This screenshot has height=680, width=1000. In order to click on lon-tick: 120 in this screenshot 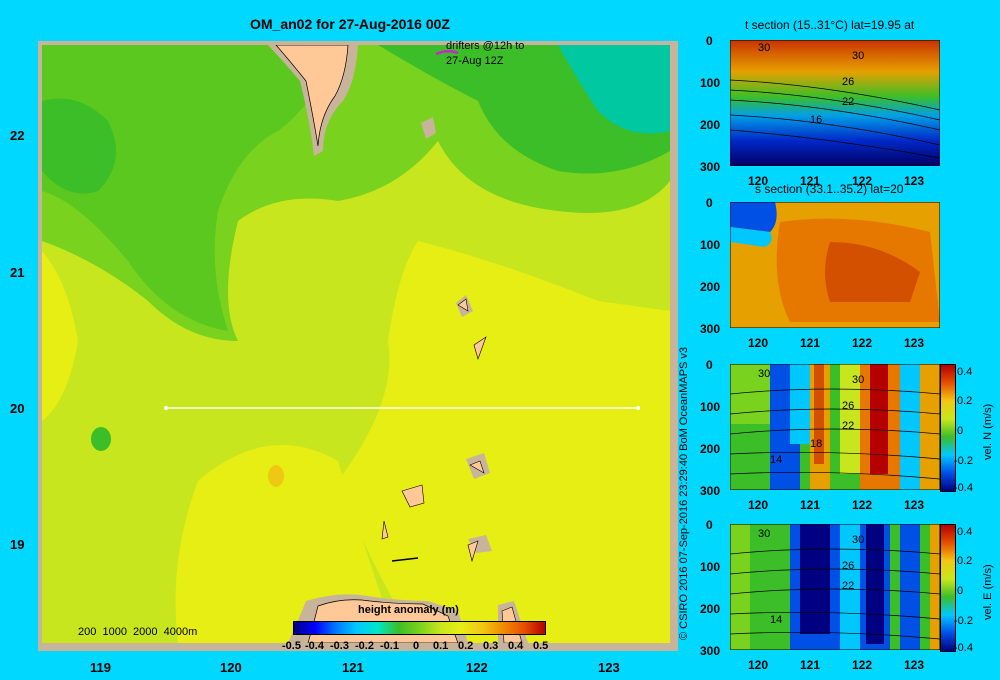, I will do `click(231, 667)`.